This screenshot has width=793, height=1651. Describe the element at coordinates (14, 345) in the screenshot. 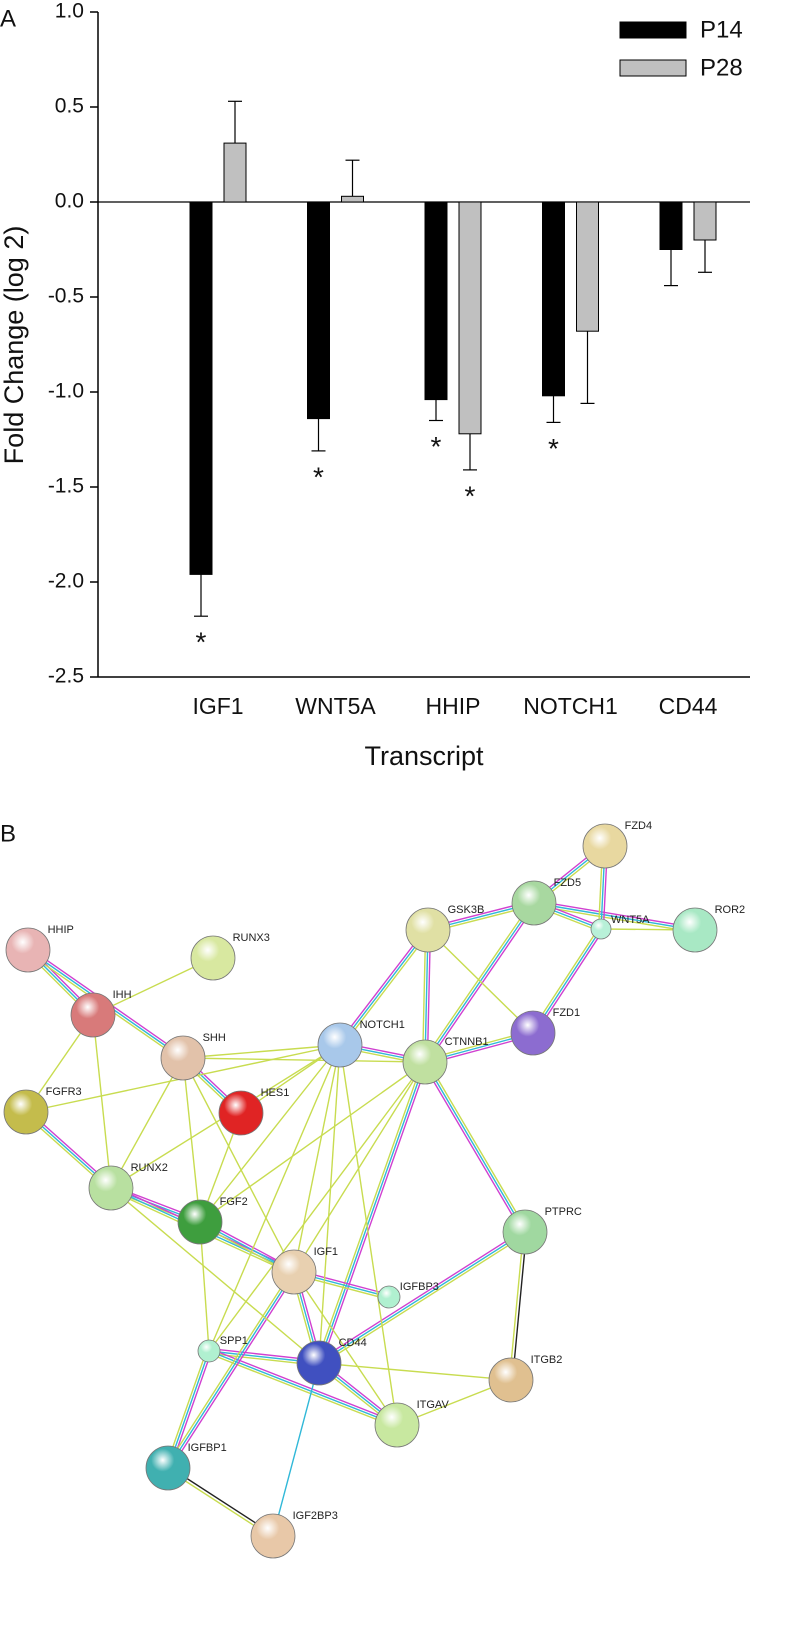

I see `y-axis-label: Fold Change (log 2)` at that location.